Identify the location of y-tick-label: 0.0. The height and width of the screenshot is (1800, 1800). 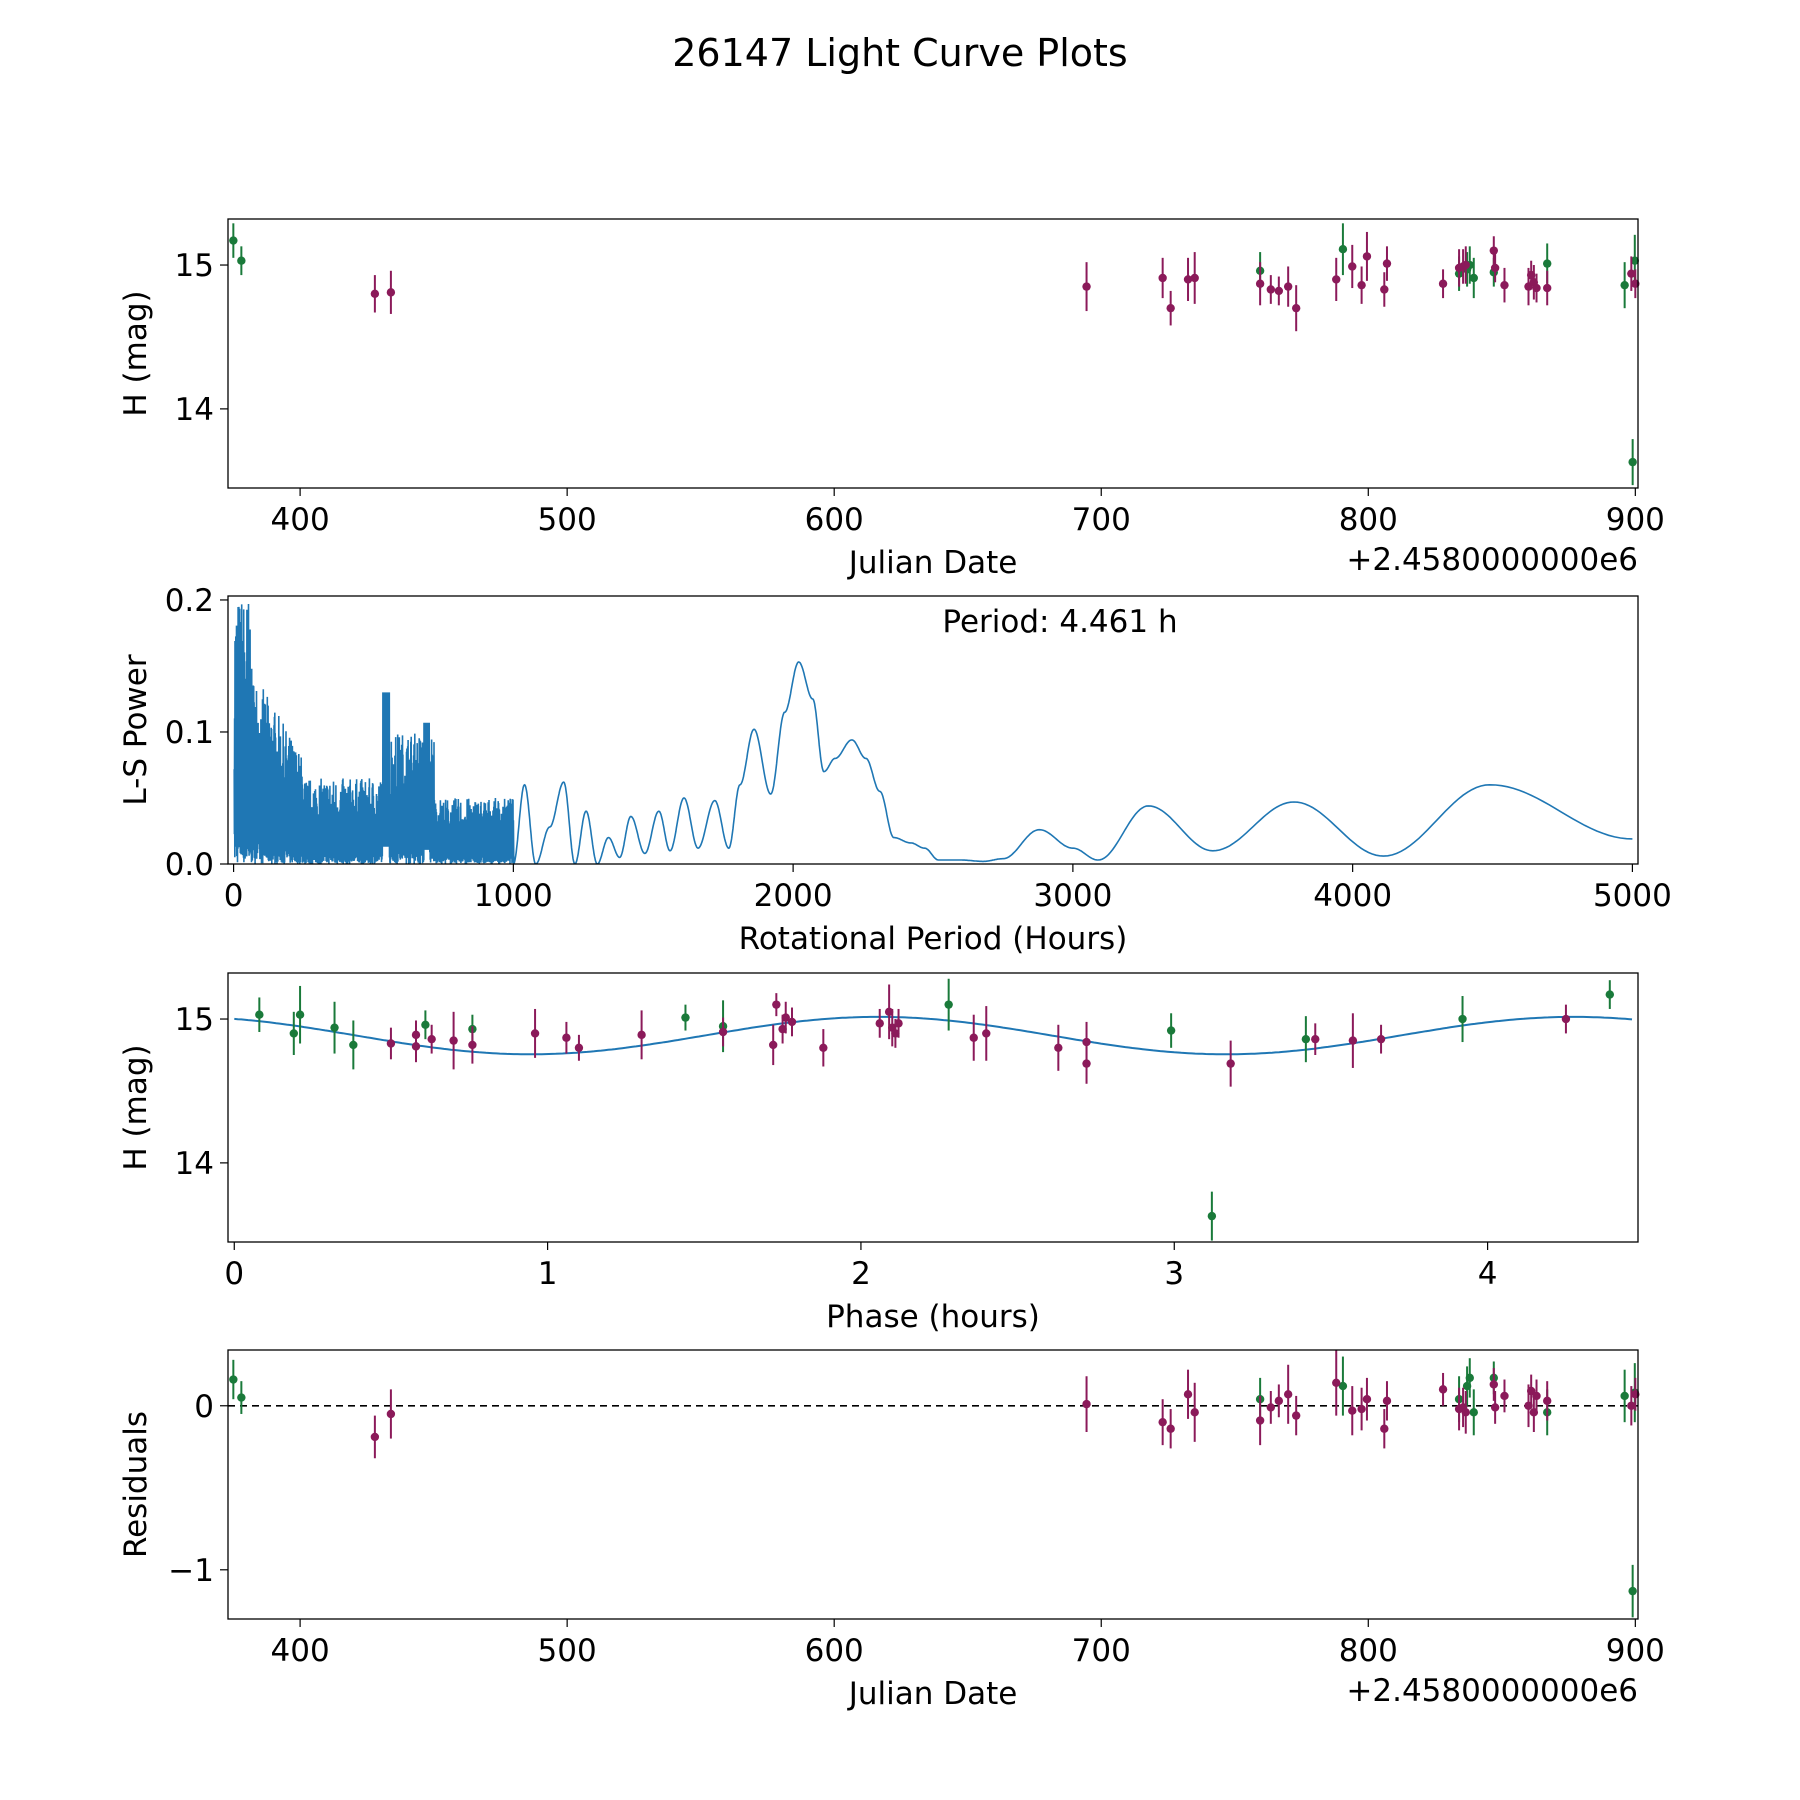
(189, 865).